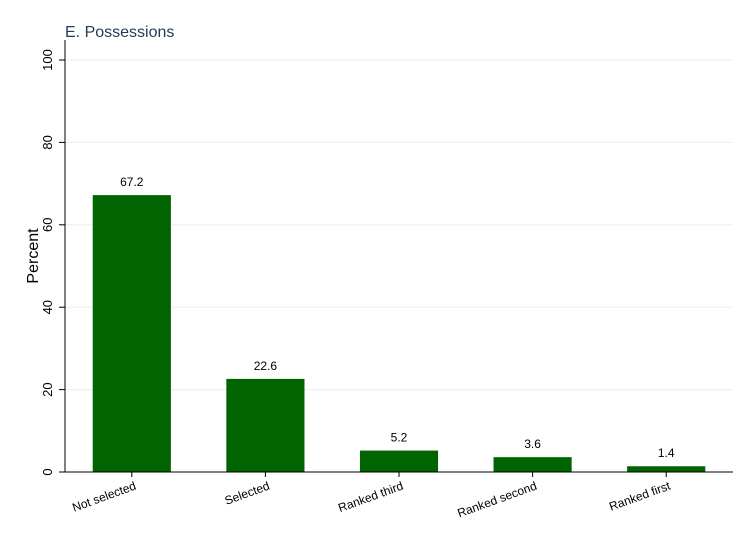 This screenshot has height=550, width=750. I want to click on x-tick-label: Ranked second, so click(496, 500).